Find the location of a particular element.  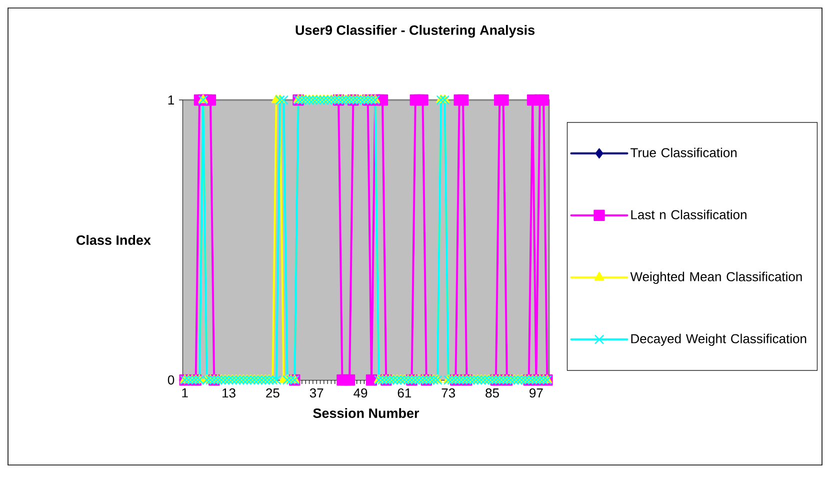

x-tick-label: 61 is located at coordinates (405, 393).